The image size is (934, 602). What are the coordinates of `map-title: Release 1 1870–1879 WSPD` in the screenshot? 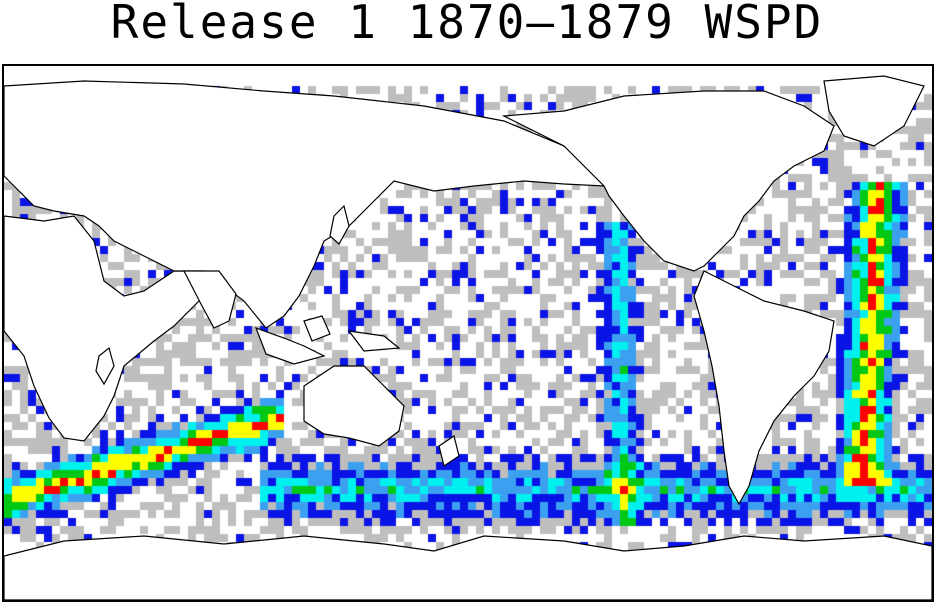 It's located at (467, 24).